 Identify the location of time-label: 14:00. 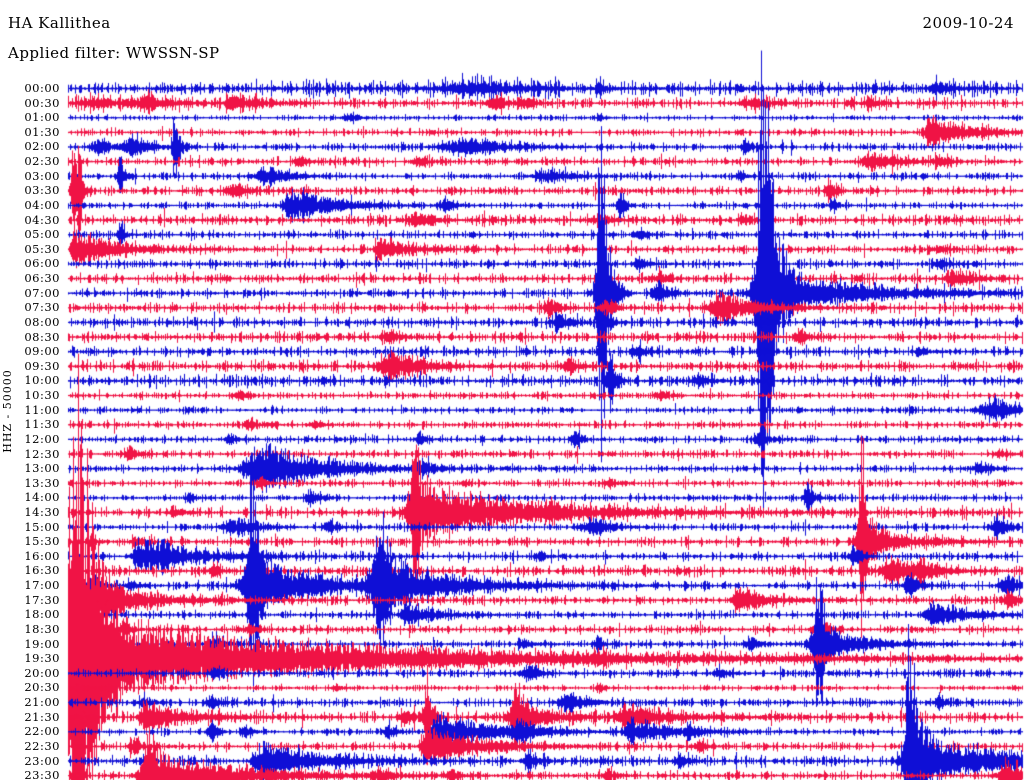
(42, 497).